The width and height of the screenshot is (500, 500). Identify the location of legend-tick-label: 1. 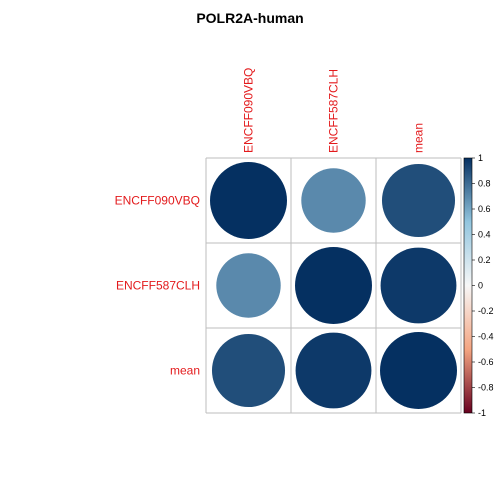
(480, 158).